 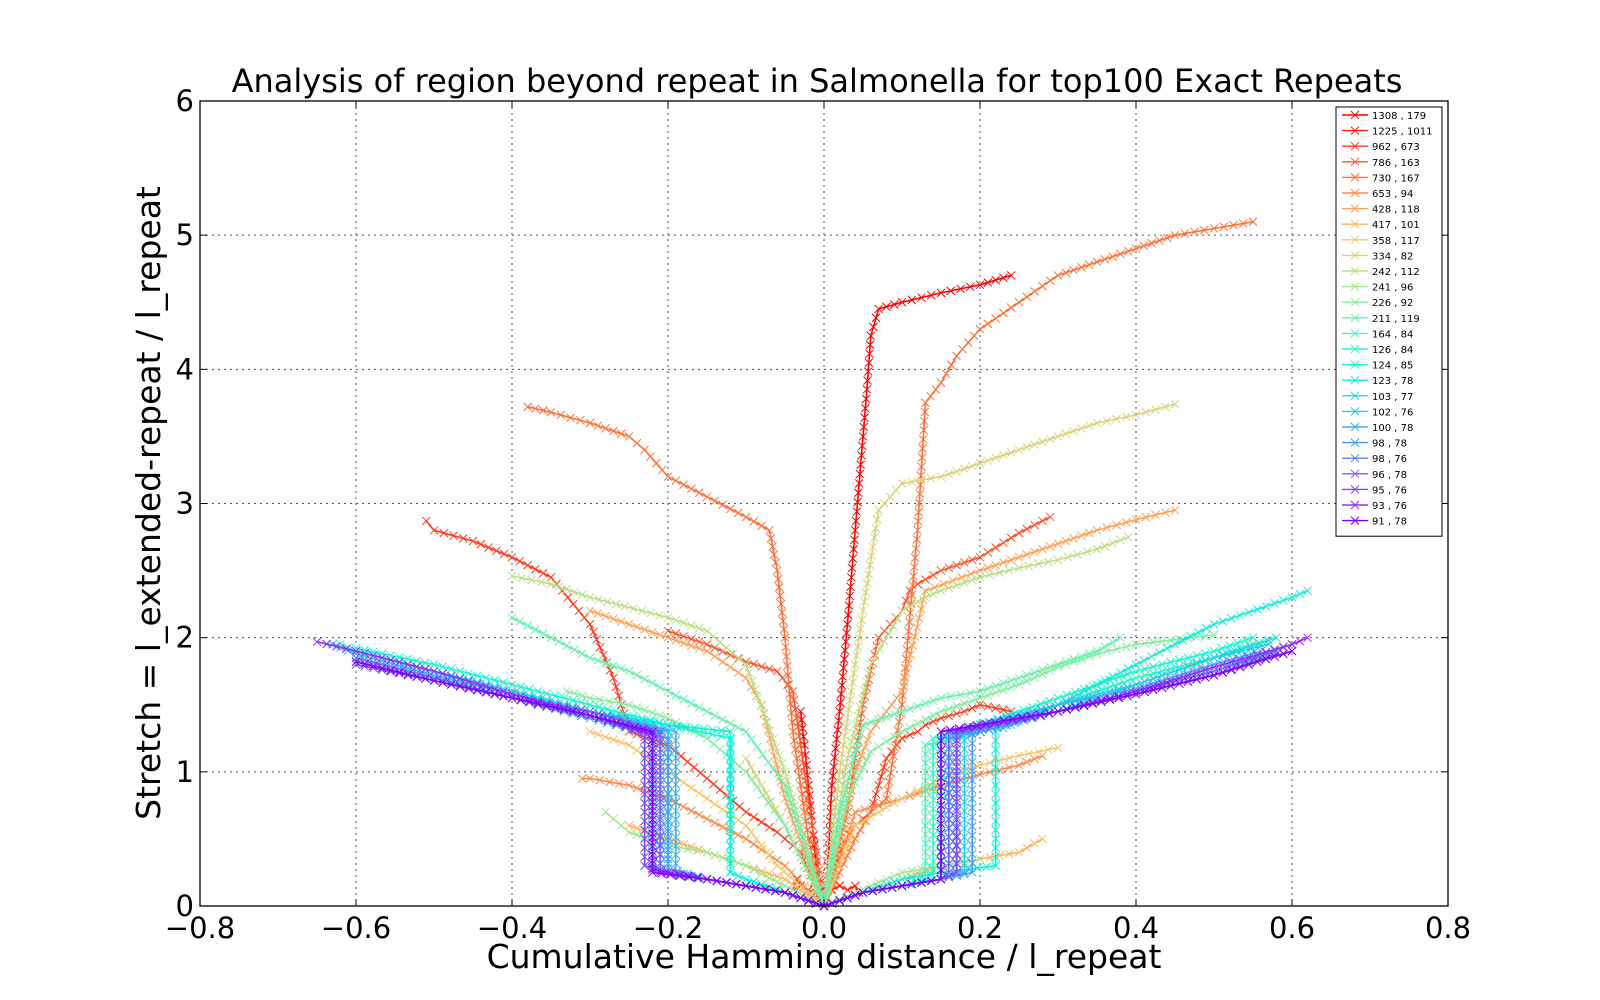 What do you see at coordinates (1392, 334) in the screenshot?
I see `legend-label: 164 , 84` at bounding box center [1392, 334].